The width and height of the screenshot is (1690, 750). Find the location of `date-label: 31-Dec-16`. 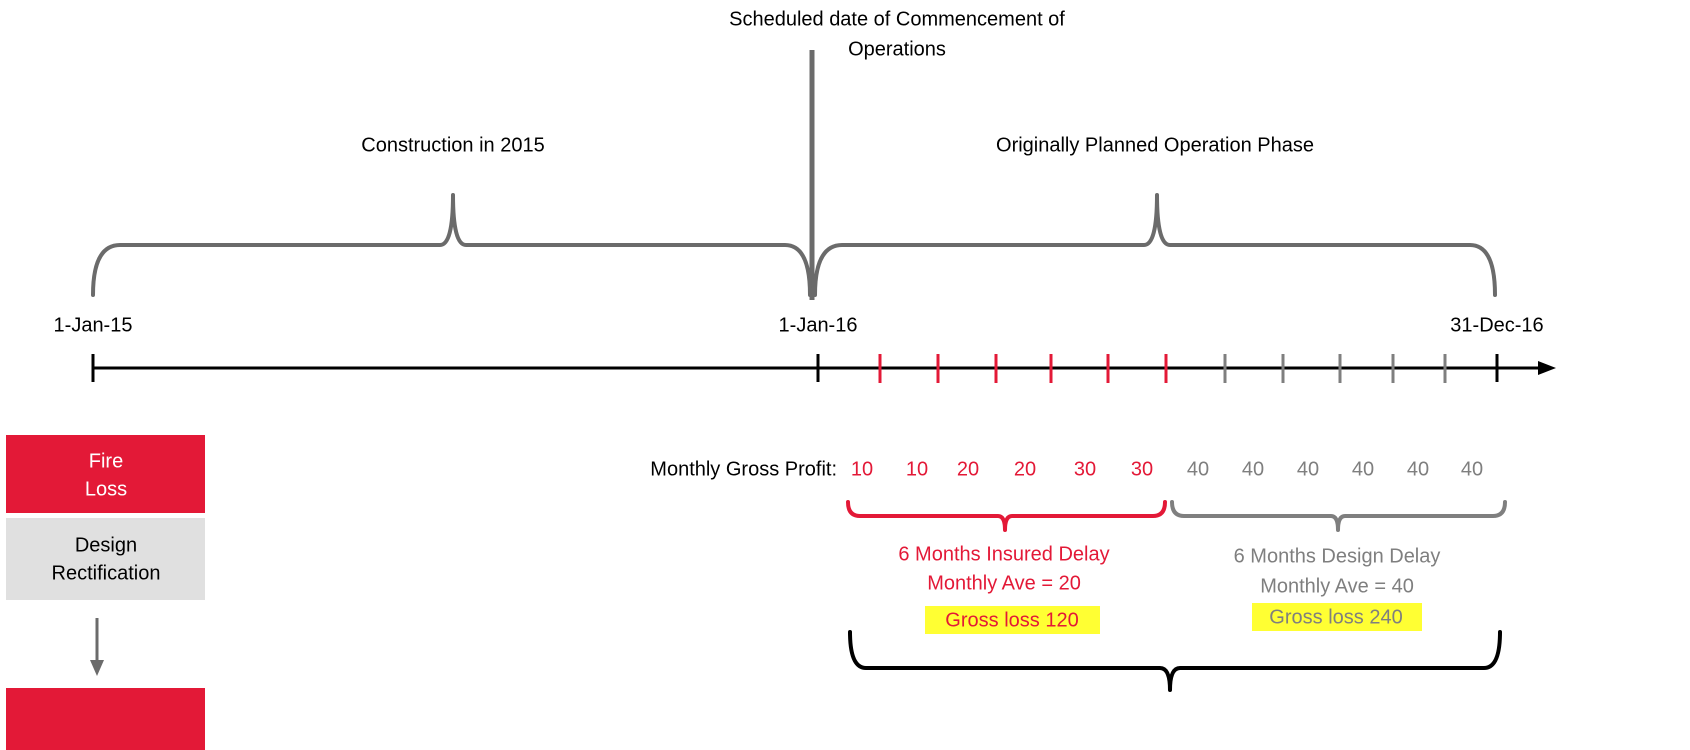

date-label: 31-Dec-16 is located at coordinates (1496, 325).